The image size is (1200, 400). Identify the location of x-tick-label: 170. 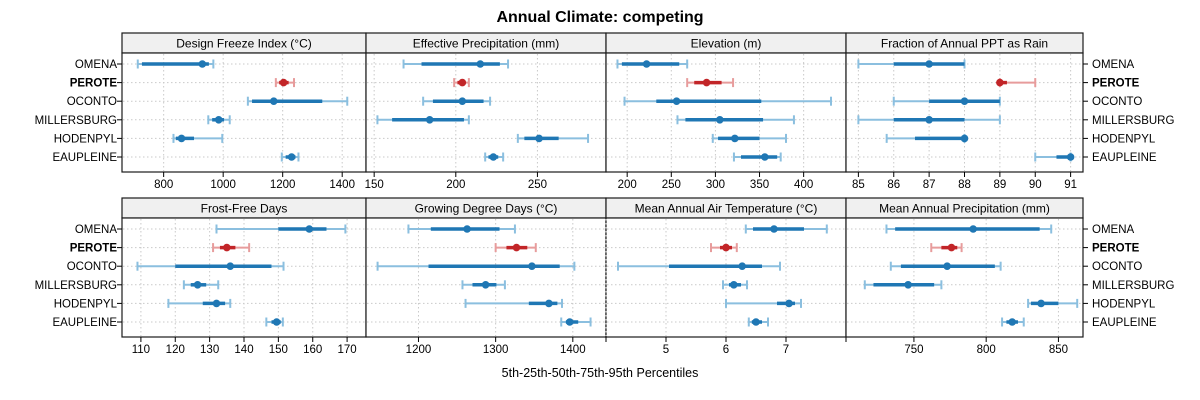
(347, 350).